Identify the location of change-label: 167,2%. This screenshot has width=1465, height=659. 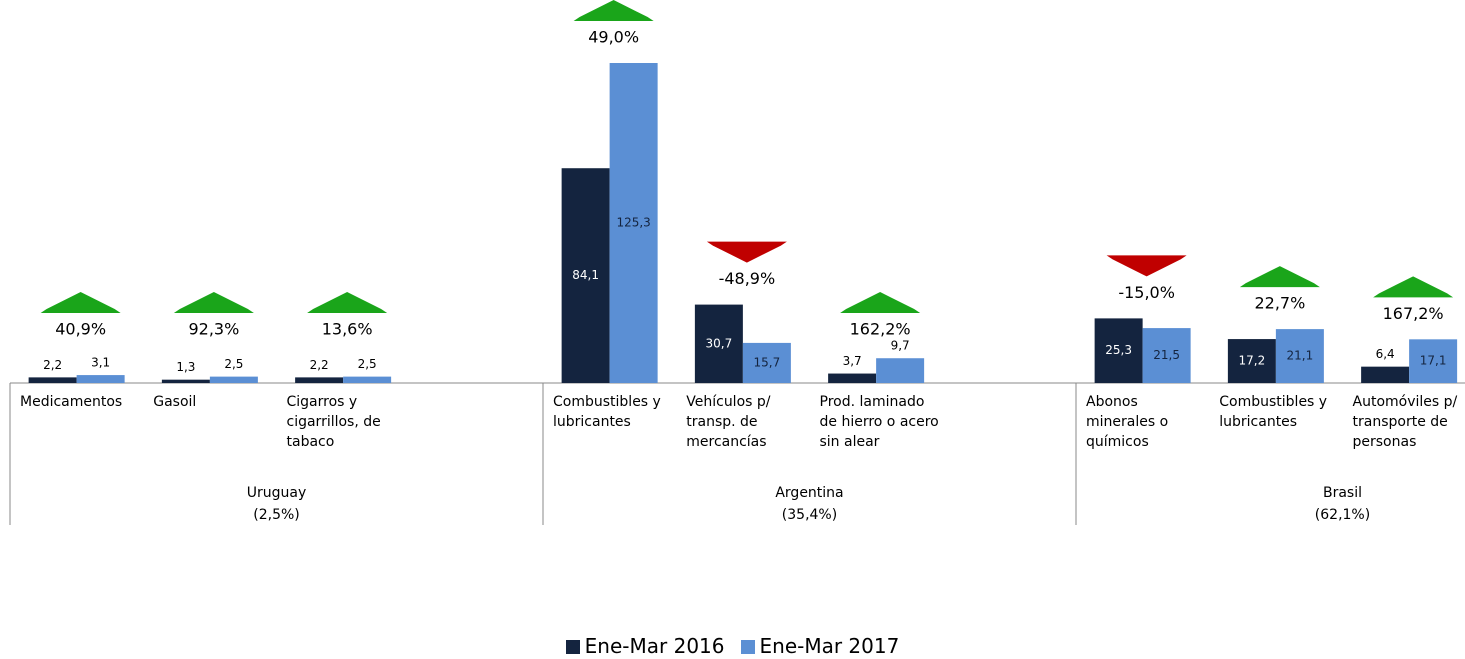
(1413, 313).